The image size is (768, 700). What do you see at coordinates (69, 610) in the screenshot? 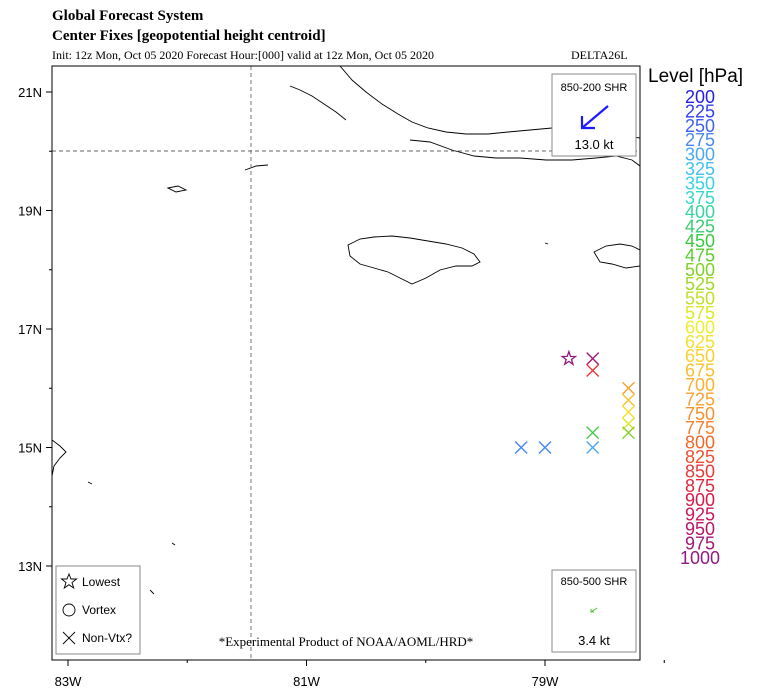
I see `vortex-circle-icon` at bounding box center [69, 610].